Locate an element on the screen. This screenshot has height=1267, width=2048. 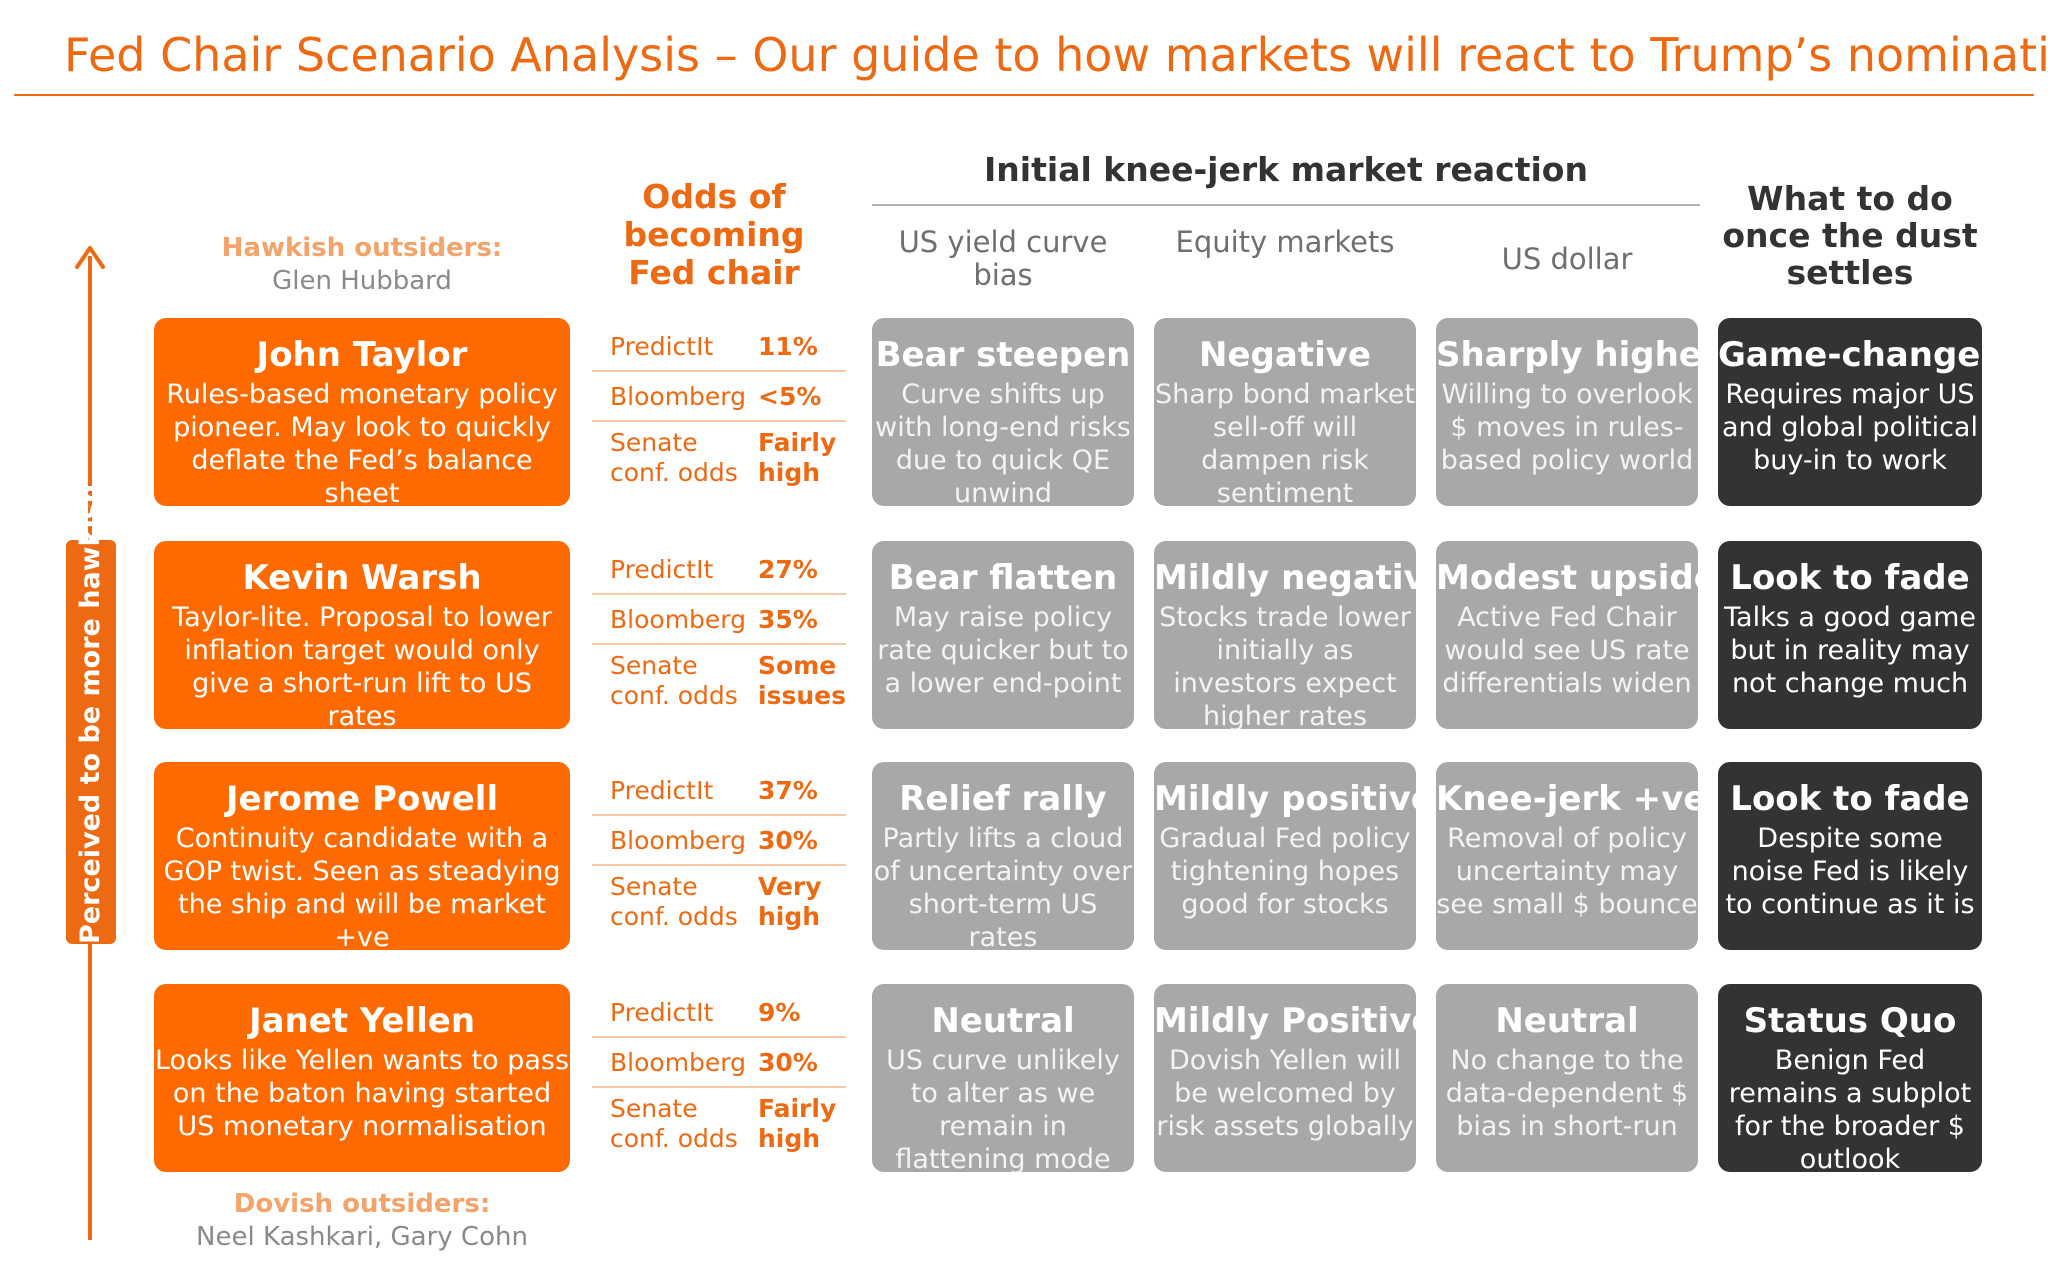
equity-box-title: Mildly positive is located at coordinates (1285, 799).